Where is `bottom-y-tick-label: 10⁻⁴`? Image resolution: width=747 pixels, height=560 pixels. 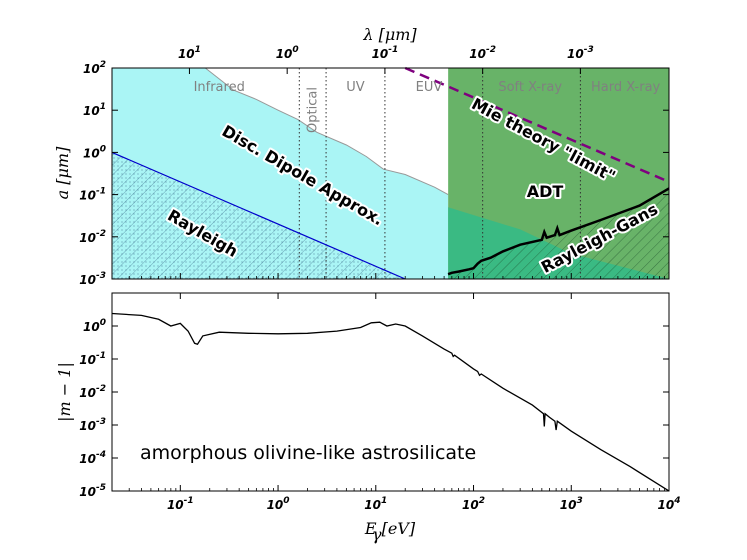 bottom-y-tick-label: 10⁻⁴ is located at coordinates (92, 458).